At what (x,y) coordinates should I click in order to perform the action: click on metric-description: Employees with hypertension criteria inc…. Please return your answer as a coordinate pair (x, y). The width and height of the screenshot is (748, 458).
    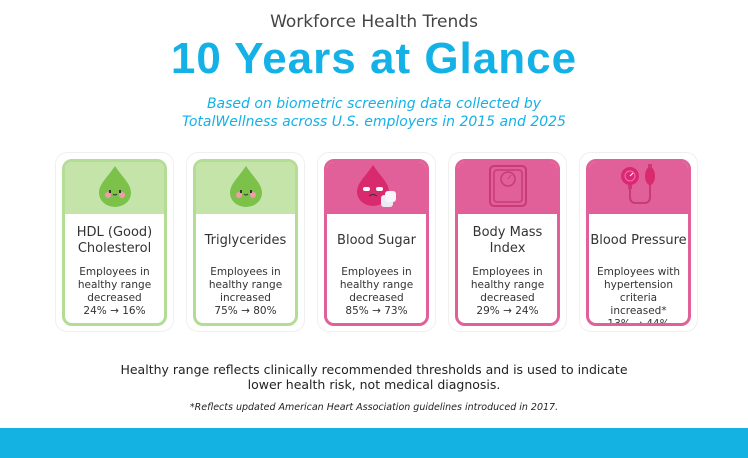
    Looking at the image, I should click on (638, 296).